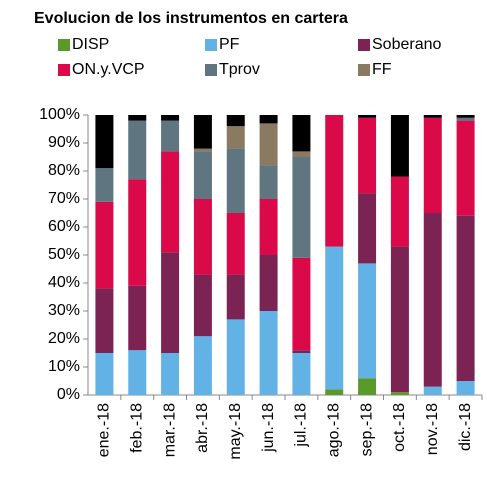 The width and height of the screenshot is (487, 481). I want to click on y-tick-label: 20%, so click(64, 338).